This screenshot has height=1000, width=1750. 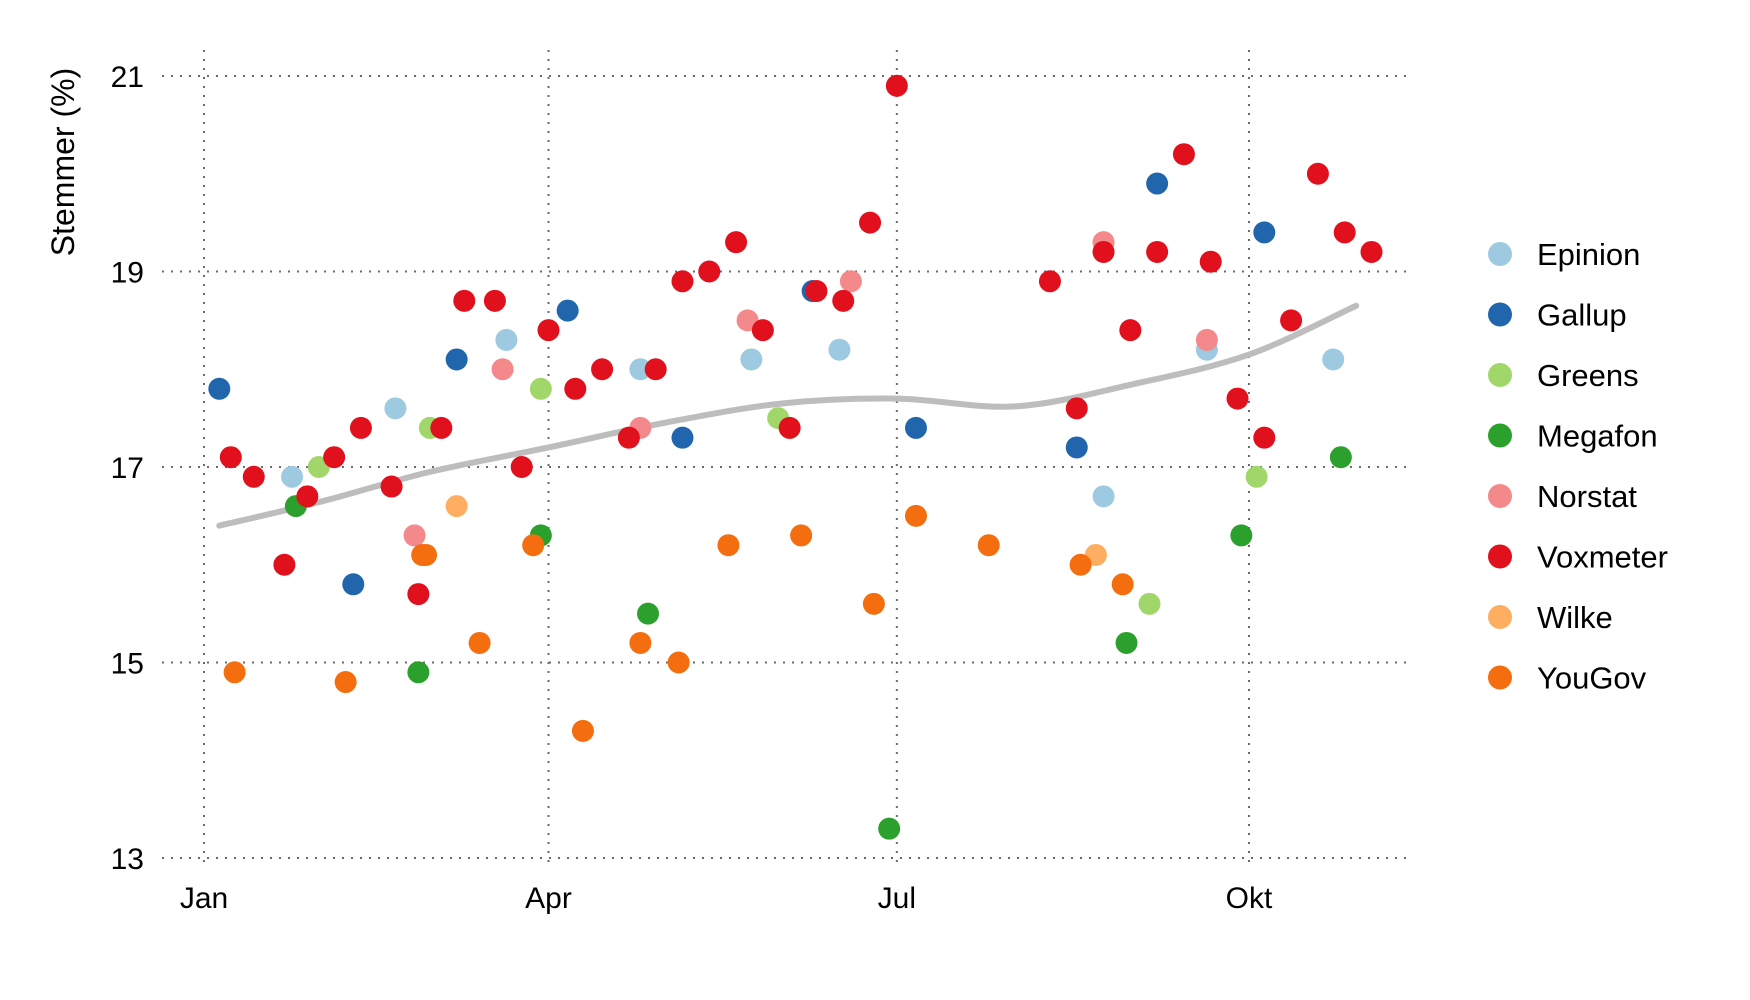 I want to click on y-tick-label: 15, so click(x=127, y=664).